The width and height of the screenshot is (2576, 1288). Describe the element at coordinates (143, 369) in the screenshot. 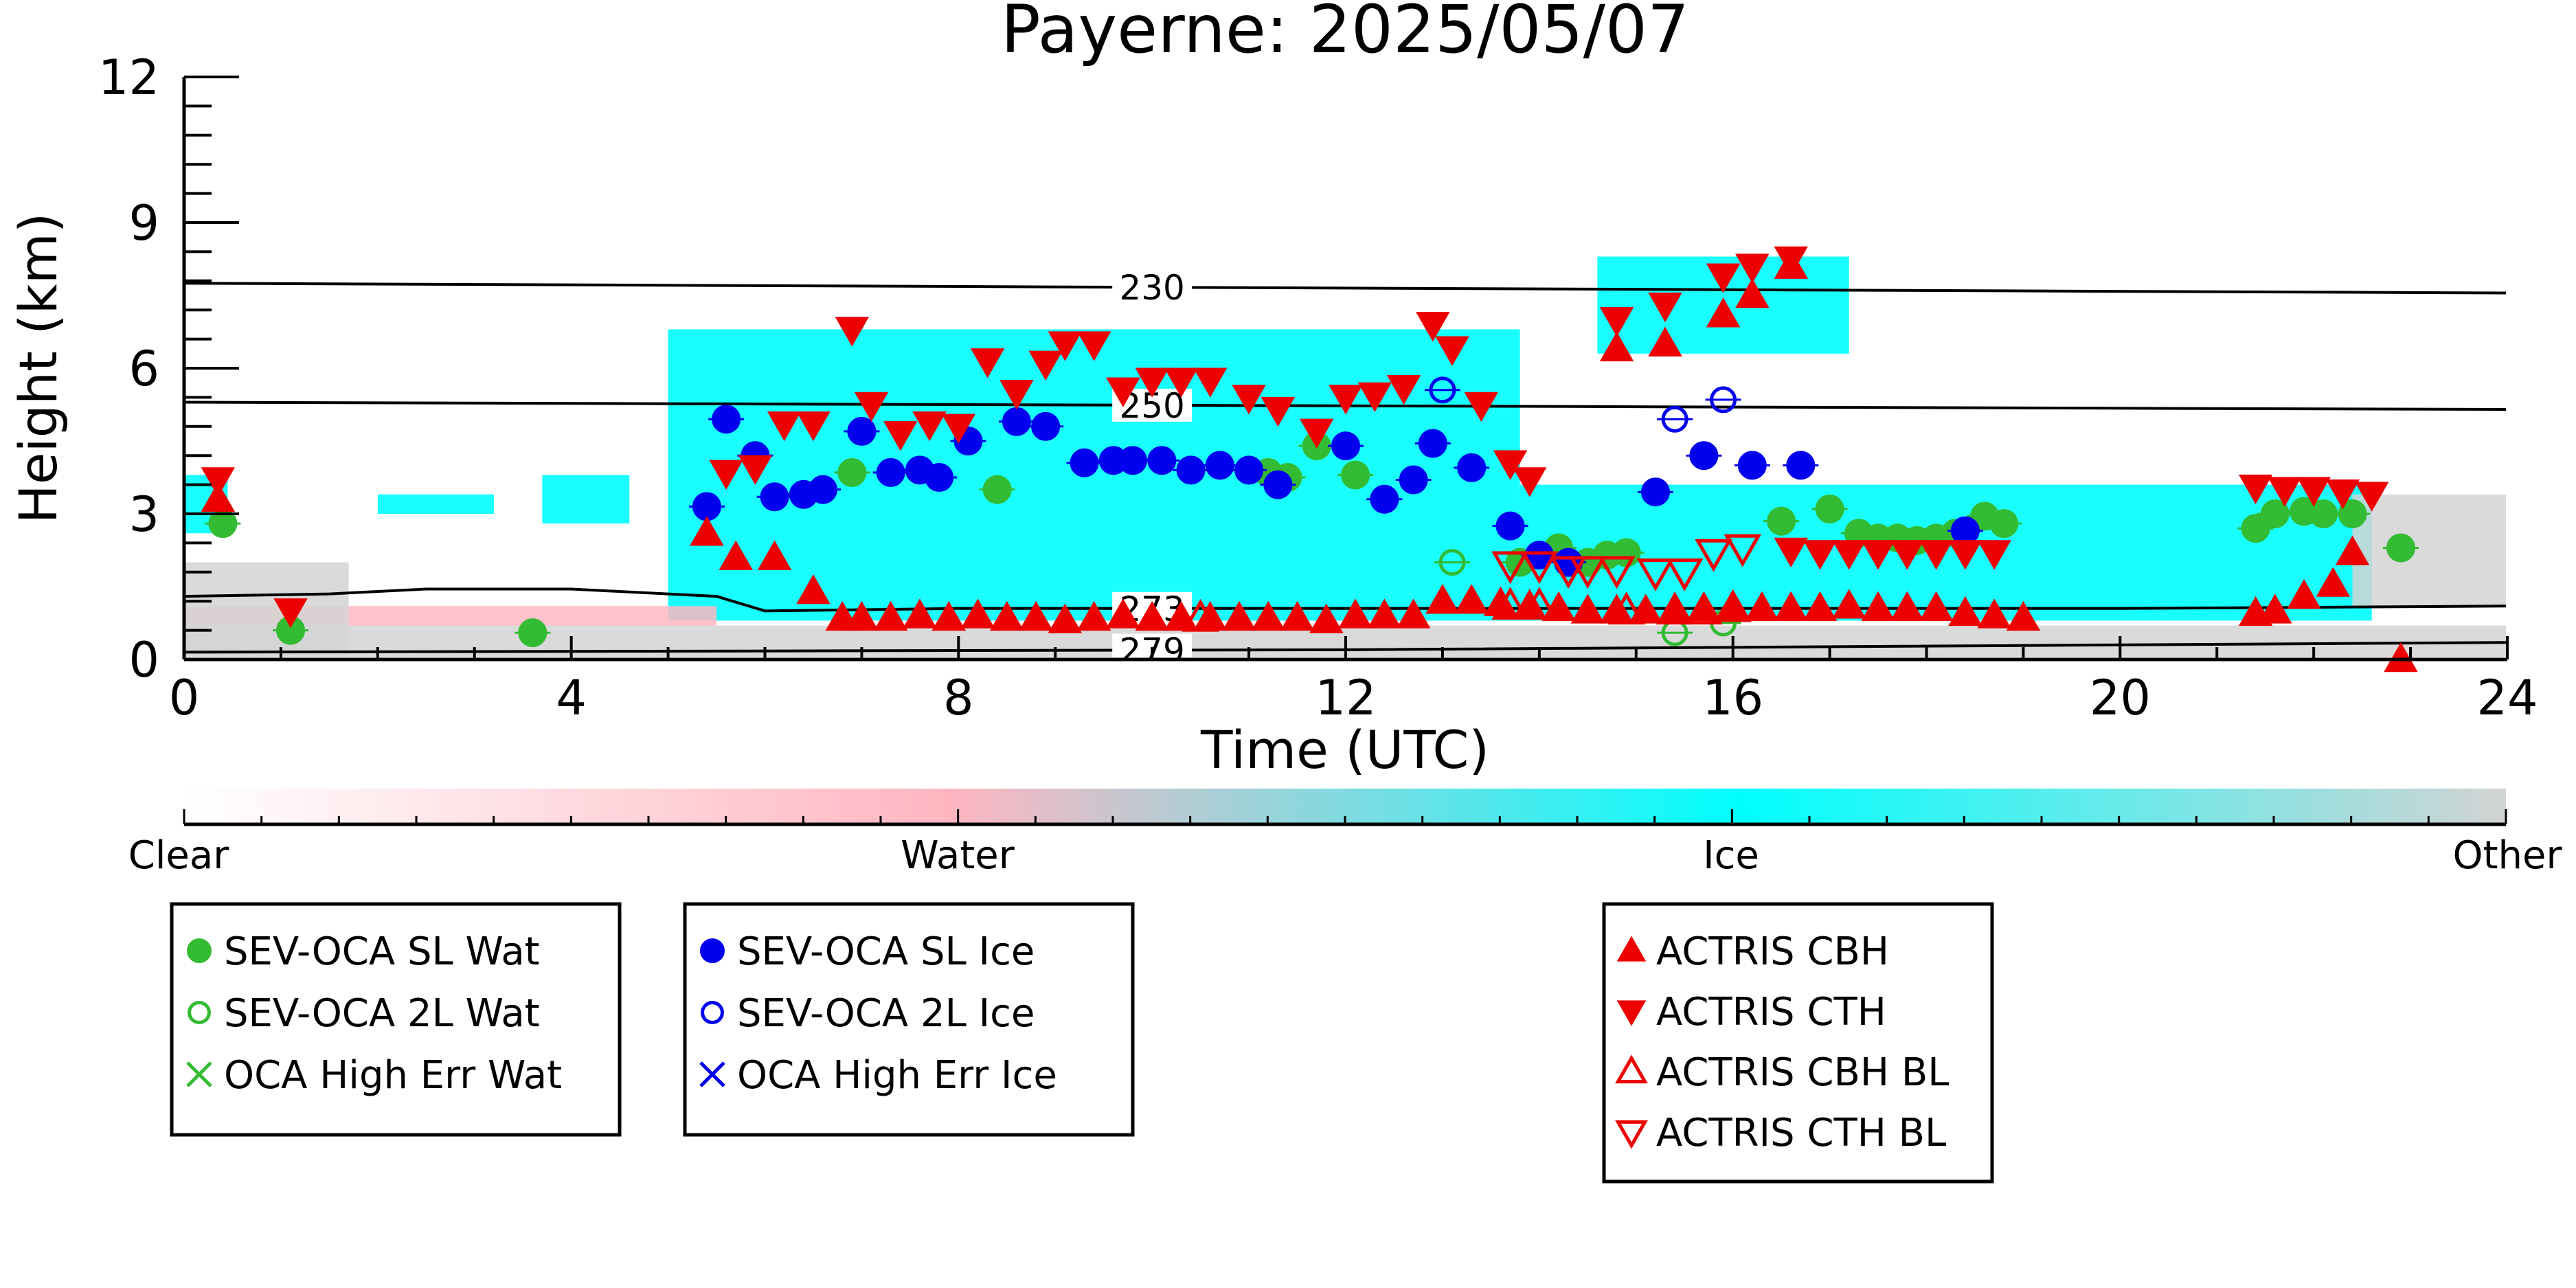

I see `y-tick-label: 6` at that location.